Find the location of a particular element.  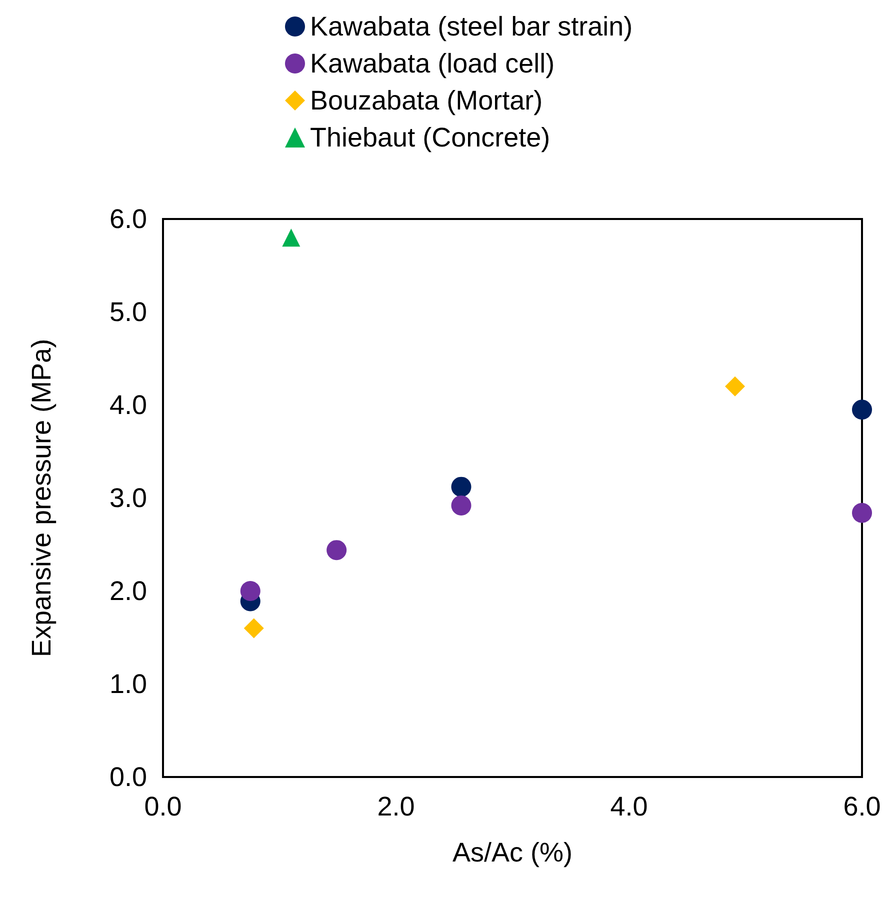

x-tick-label: 6.0 is located at coordinates (862, 807).